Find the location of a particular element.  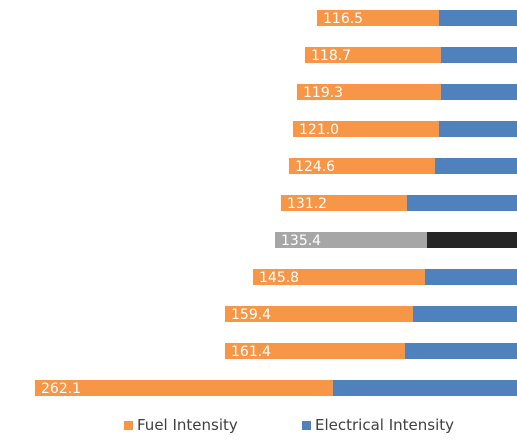

bar-row: 145.8 is located at coordinates (385, 277).